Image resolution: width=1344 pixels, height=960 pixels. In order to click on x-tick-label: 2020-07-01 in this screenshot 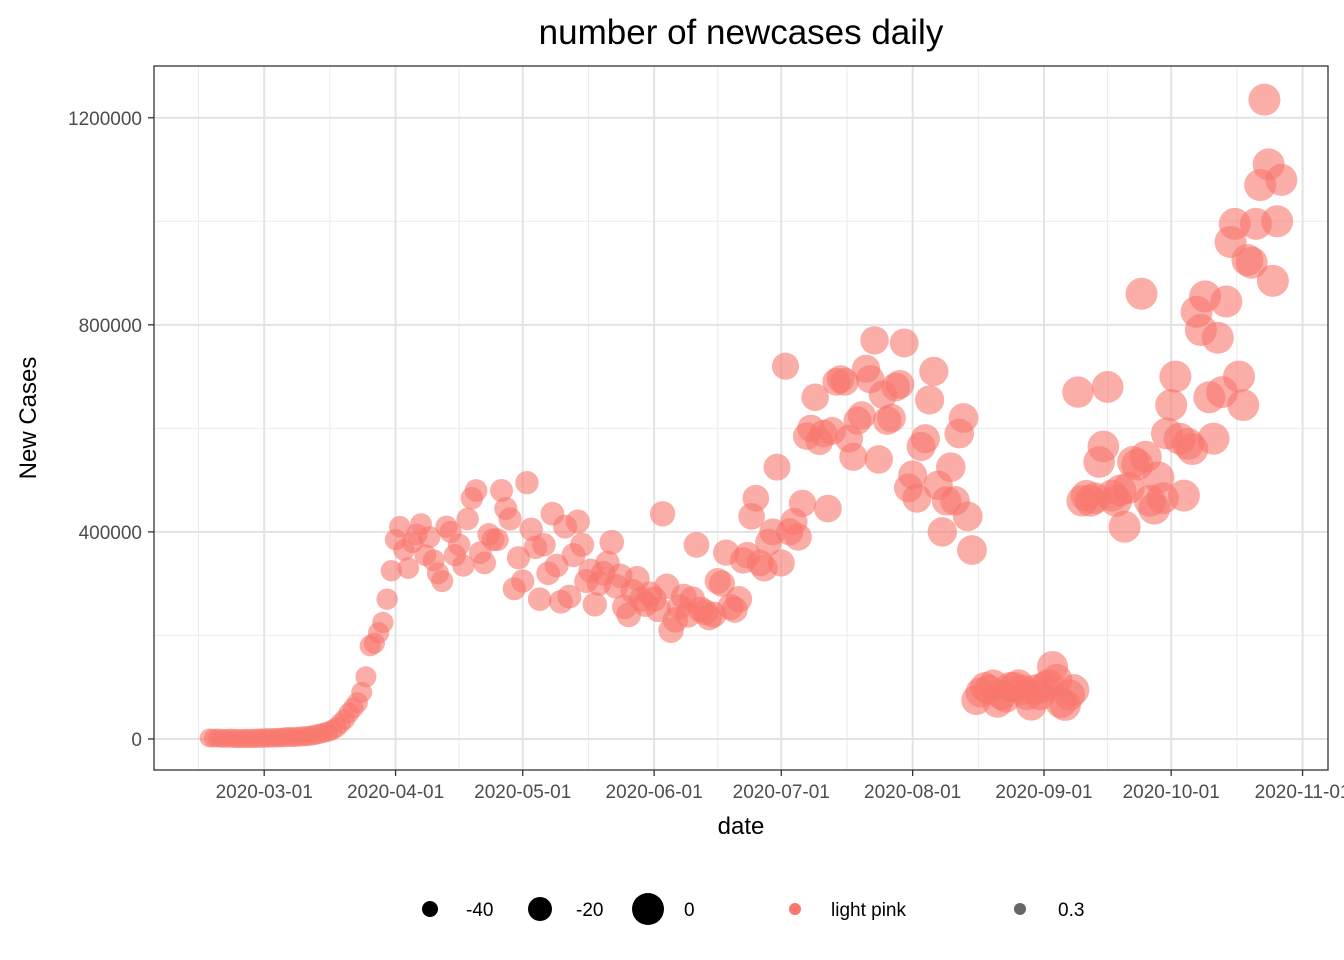, I will do `click(781, 792)`.